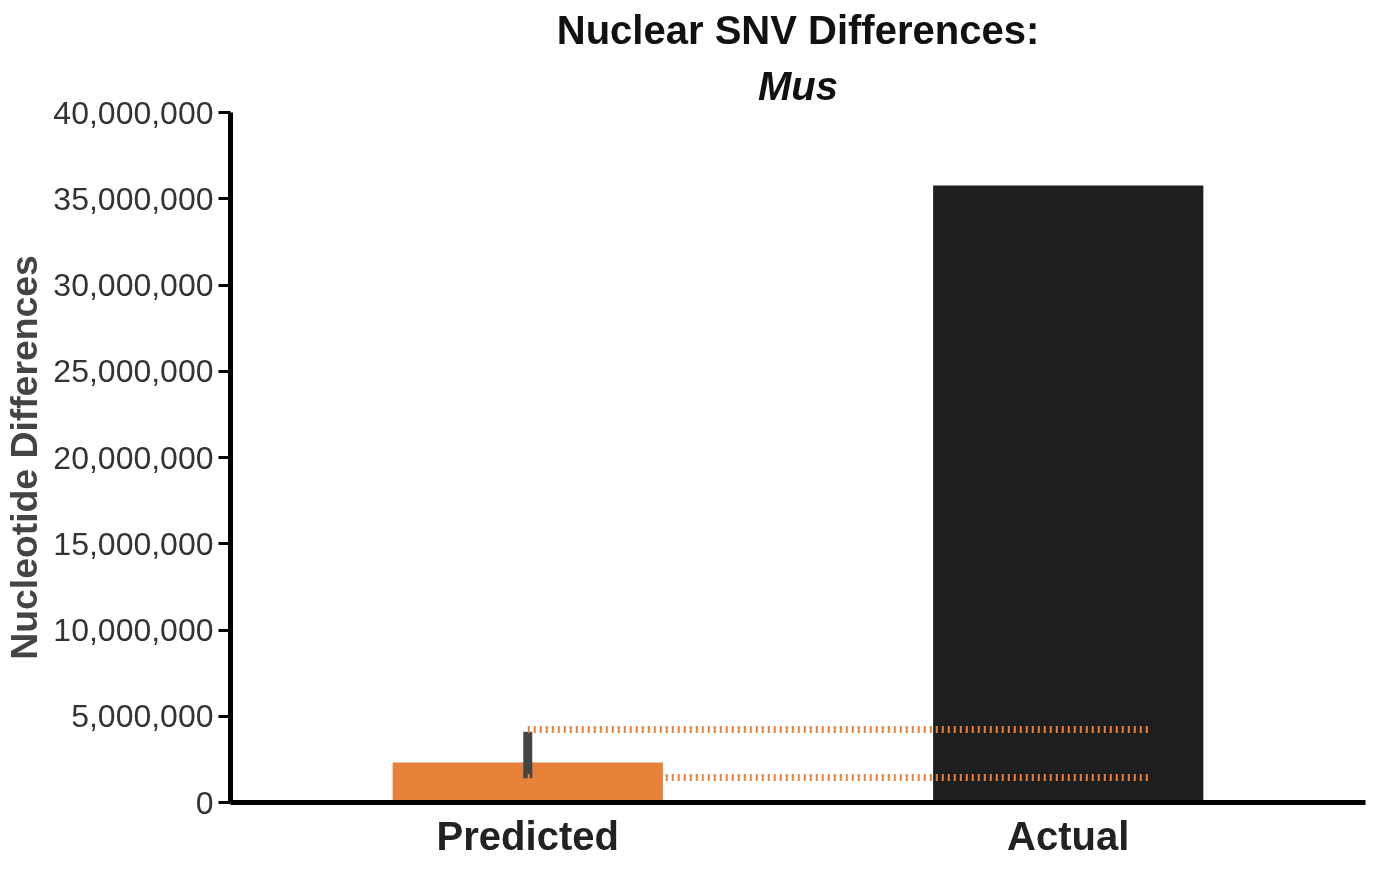 This screenshot has width=1387, height=876. I want to click on y-tick-label: 5,000,000, so click(142, 716).